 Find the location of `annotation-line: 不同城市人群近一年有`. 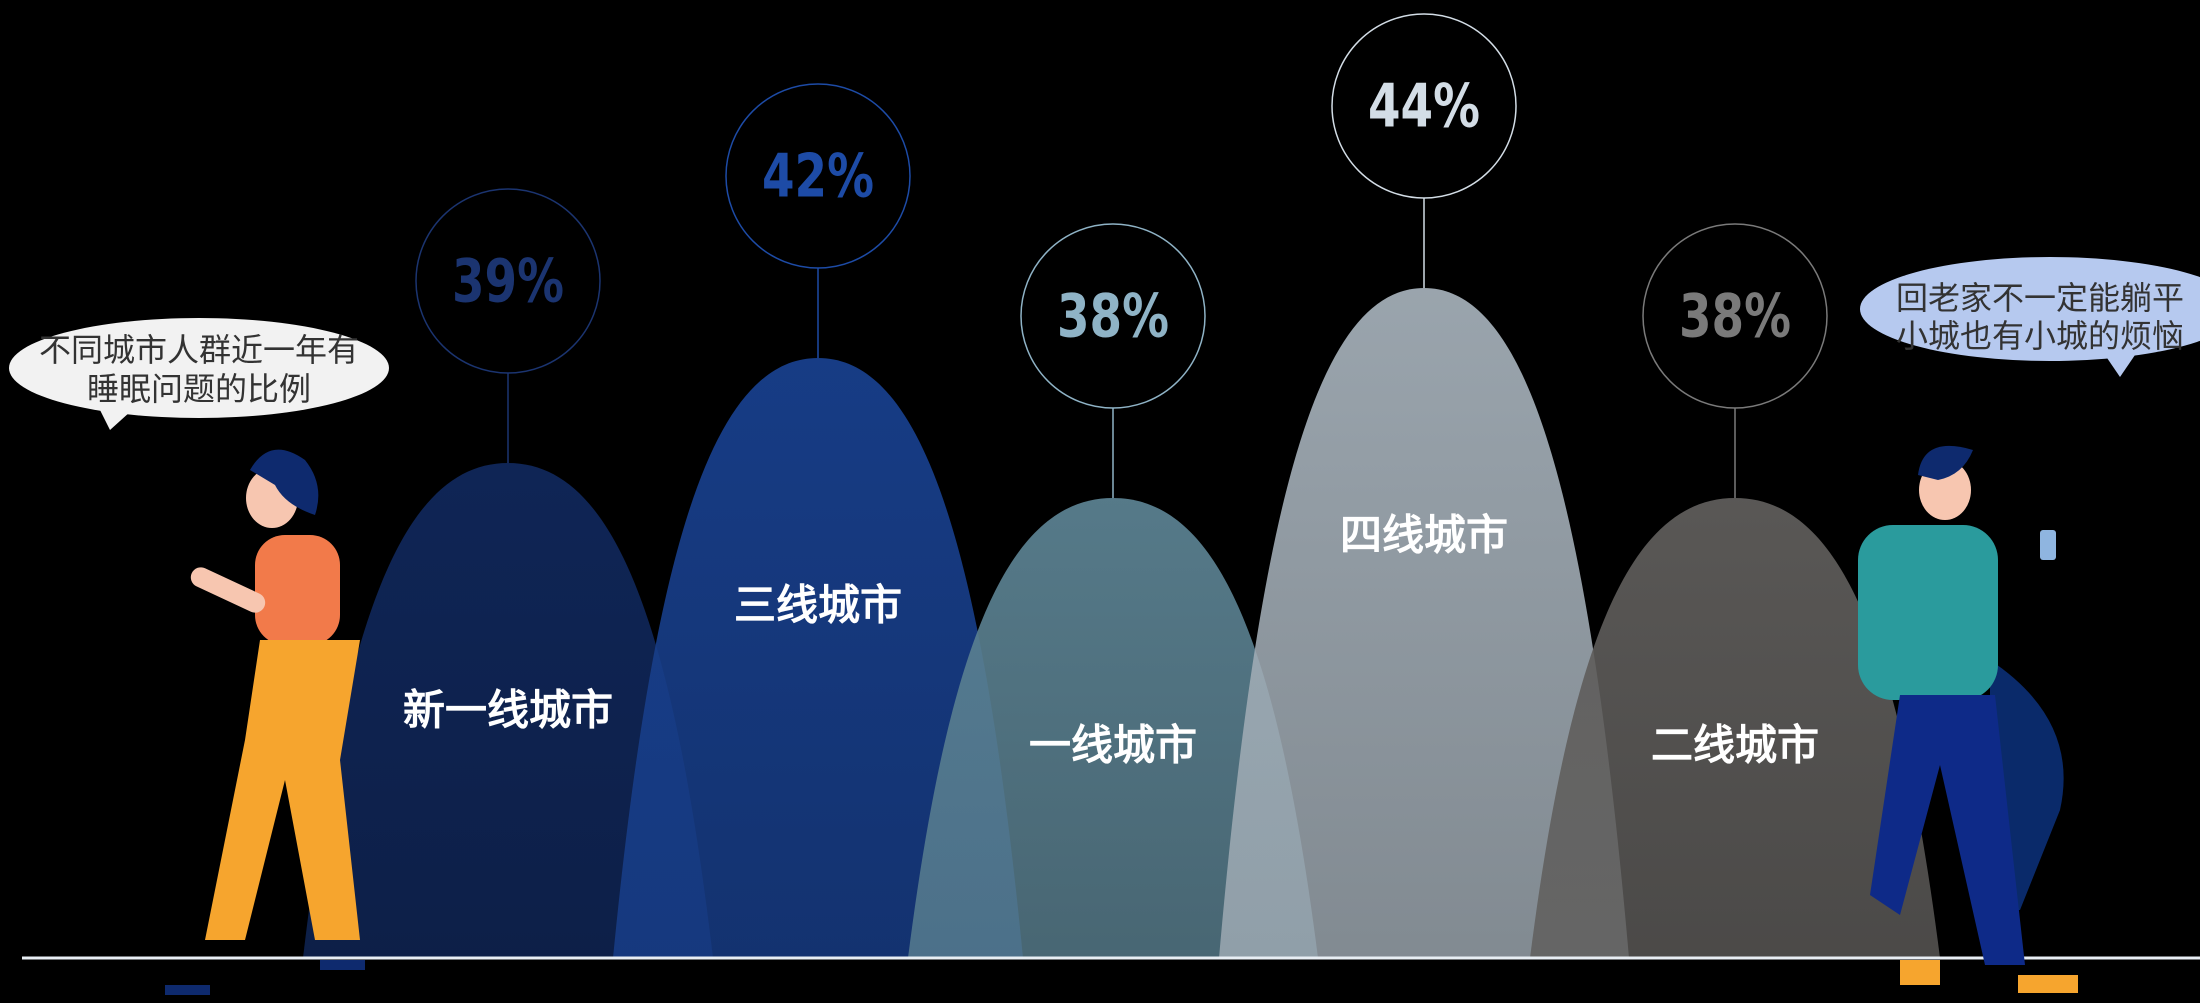

annotation-line: 不同城市人群近一年有 is located at coordinates (199, 350).